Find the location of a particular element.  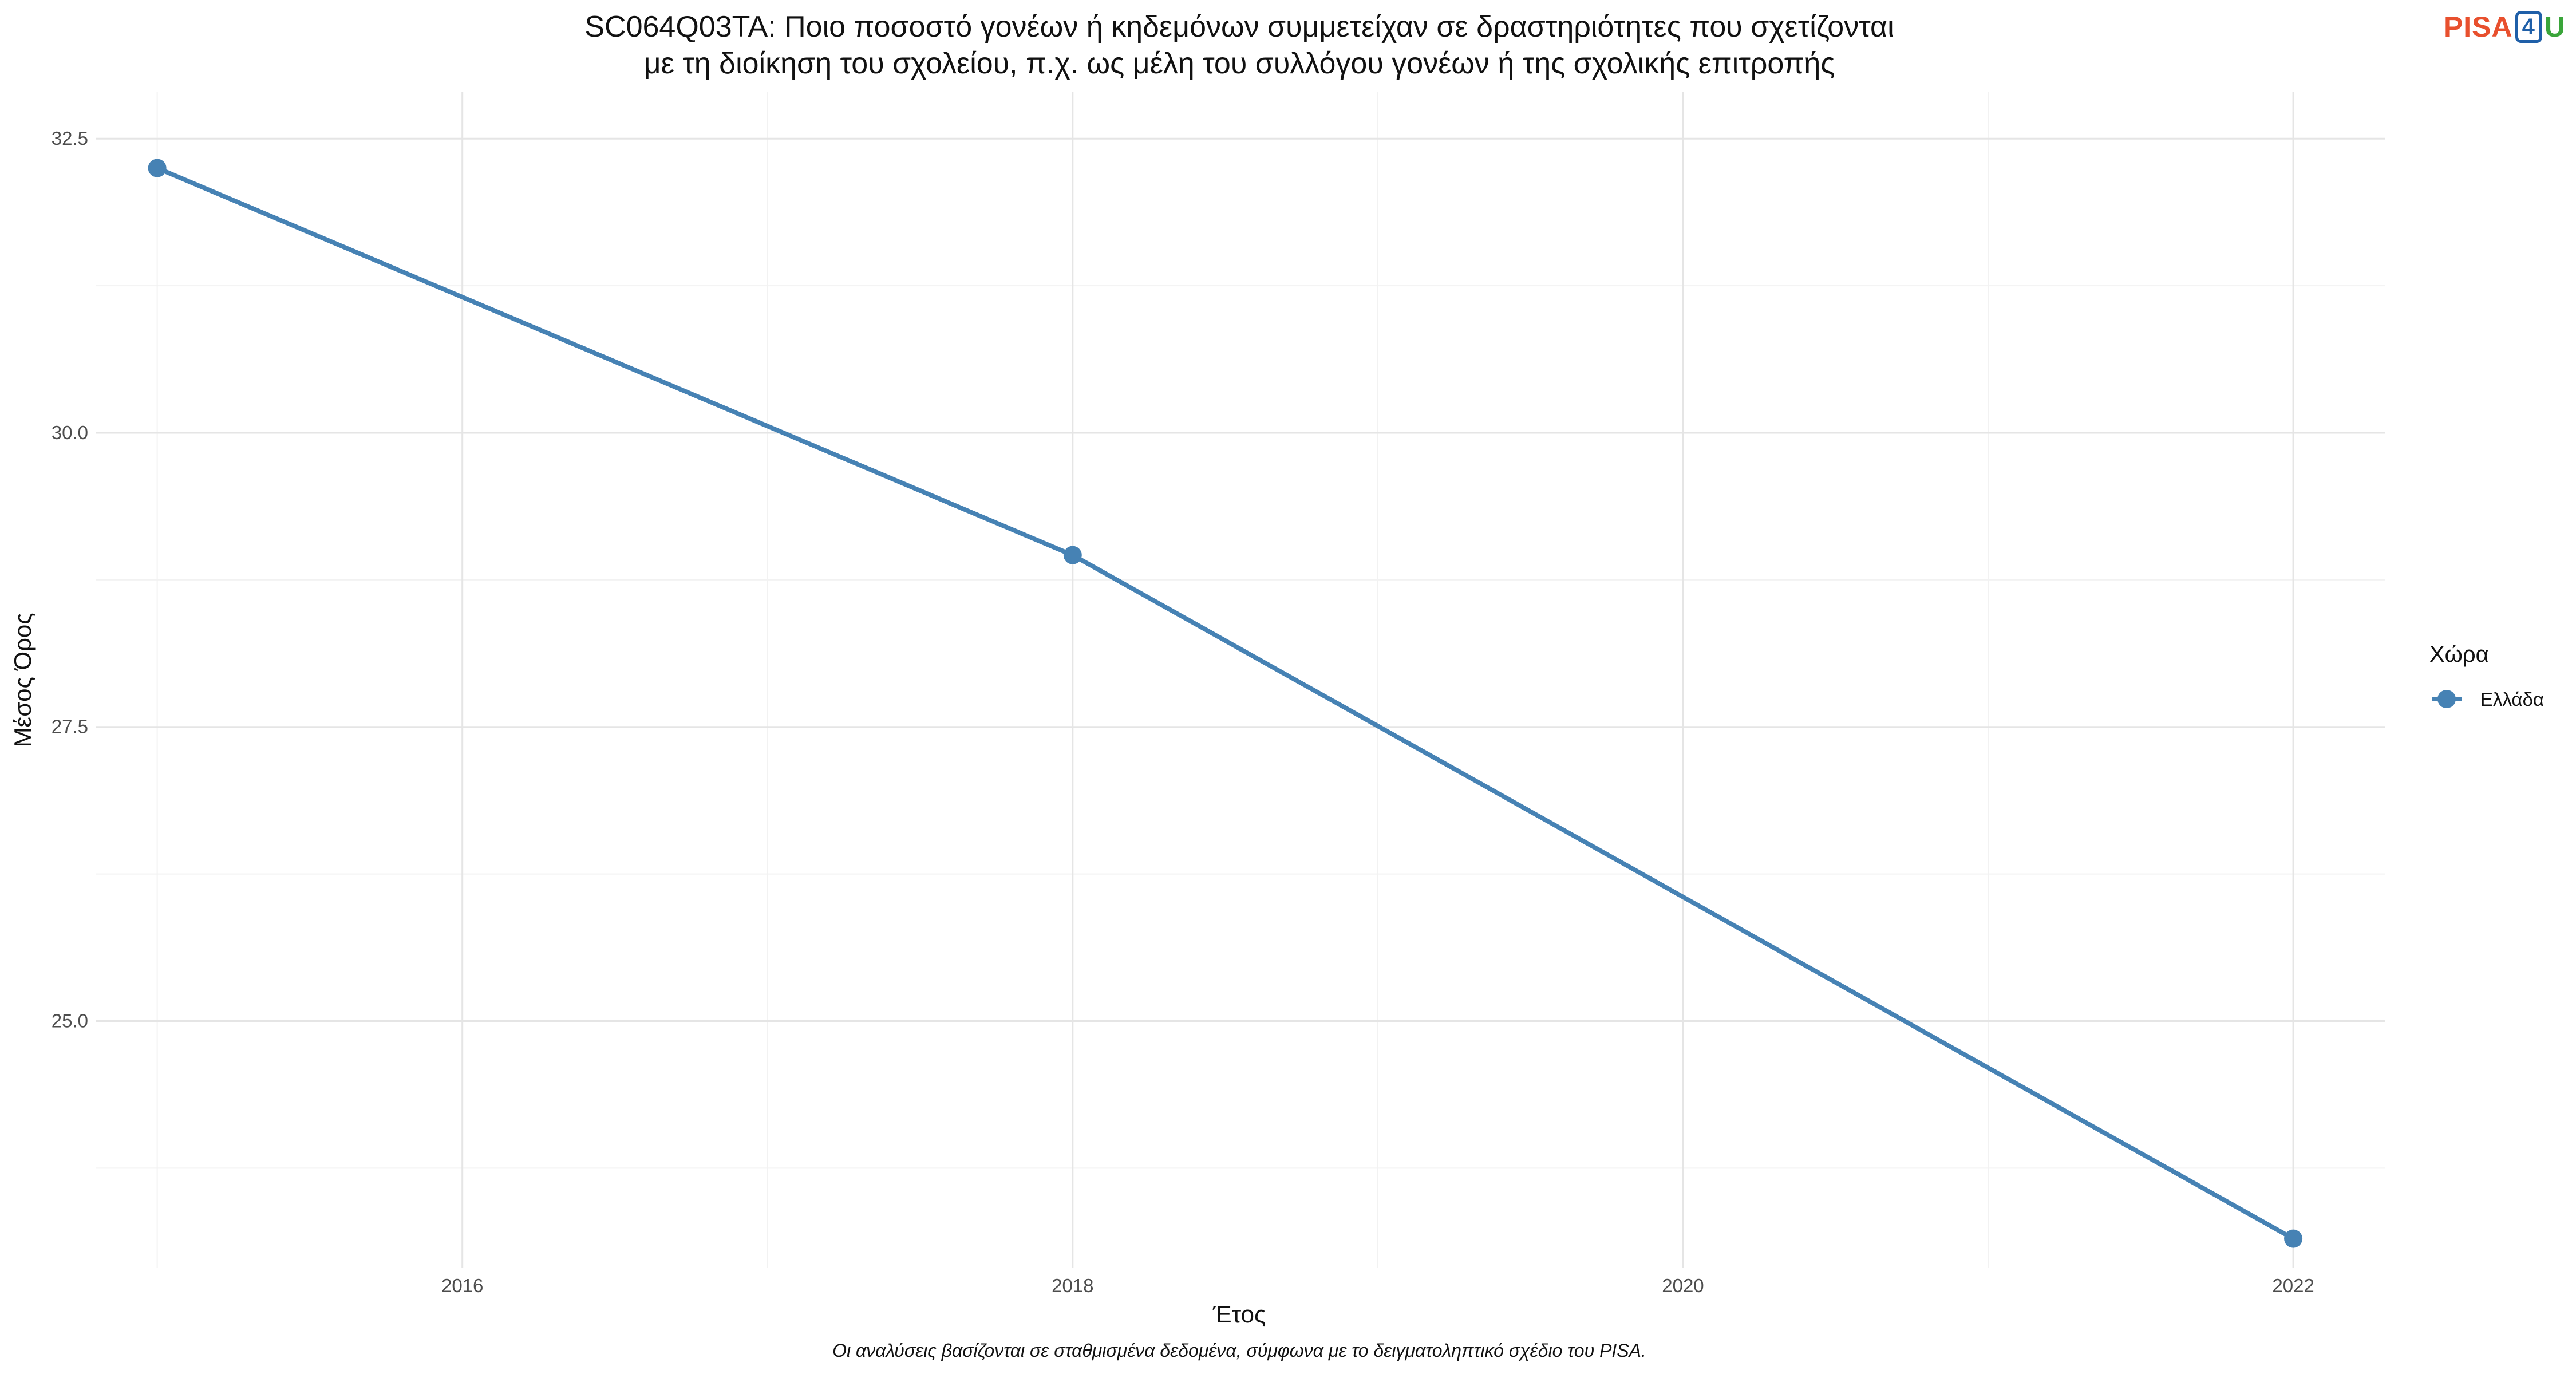

x-tick-label: 2020 is located at coordinates (1683, 1285).